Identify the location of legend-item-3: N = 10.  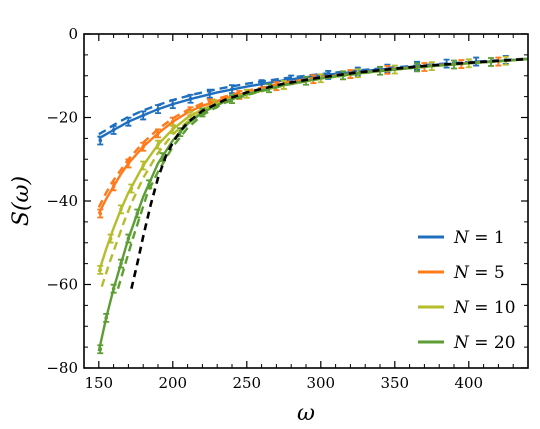
(467, 308).